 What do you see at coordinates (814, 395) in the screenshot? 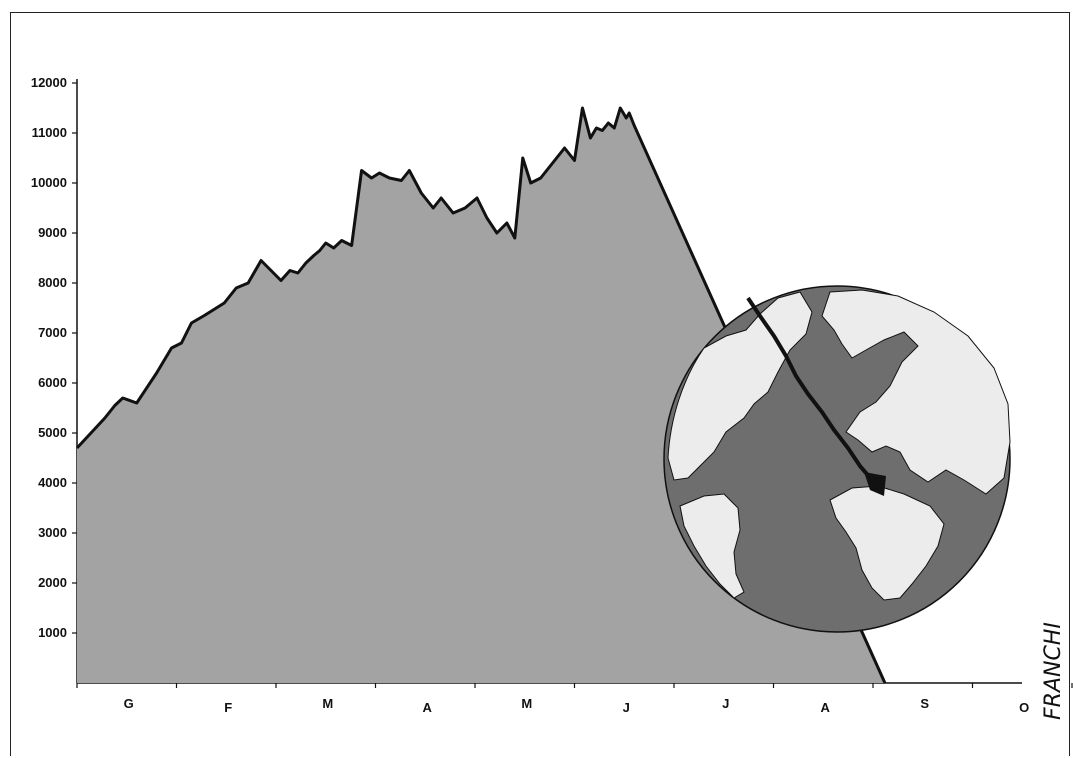
I see `migration-trail` at bounding box center [814, 395].